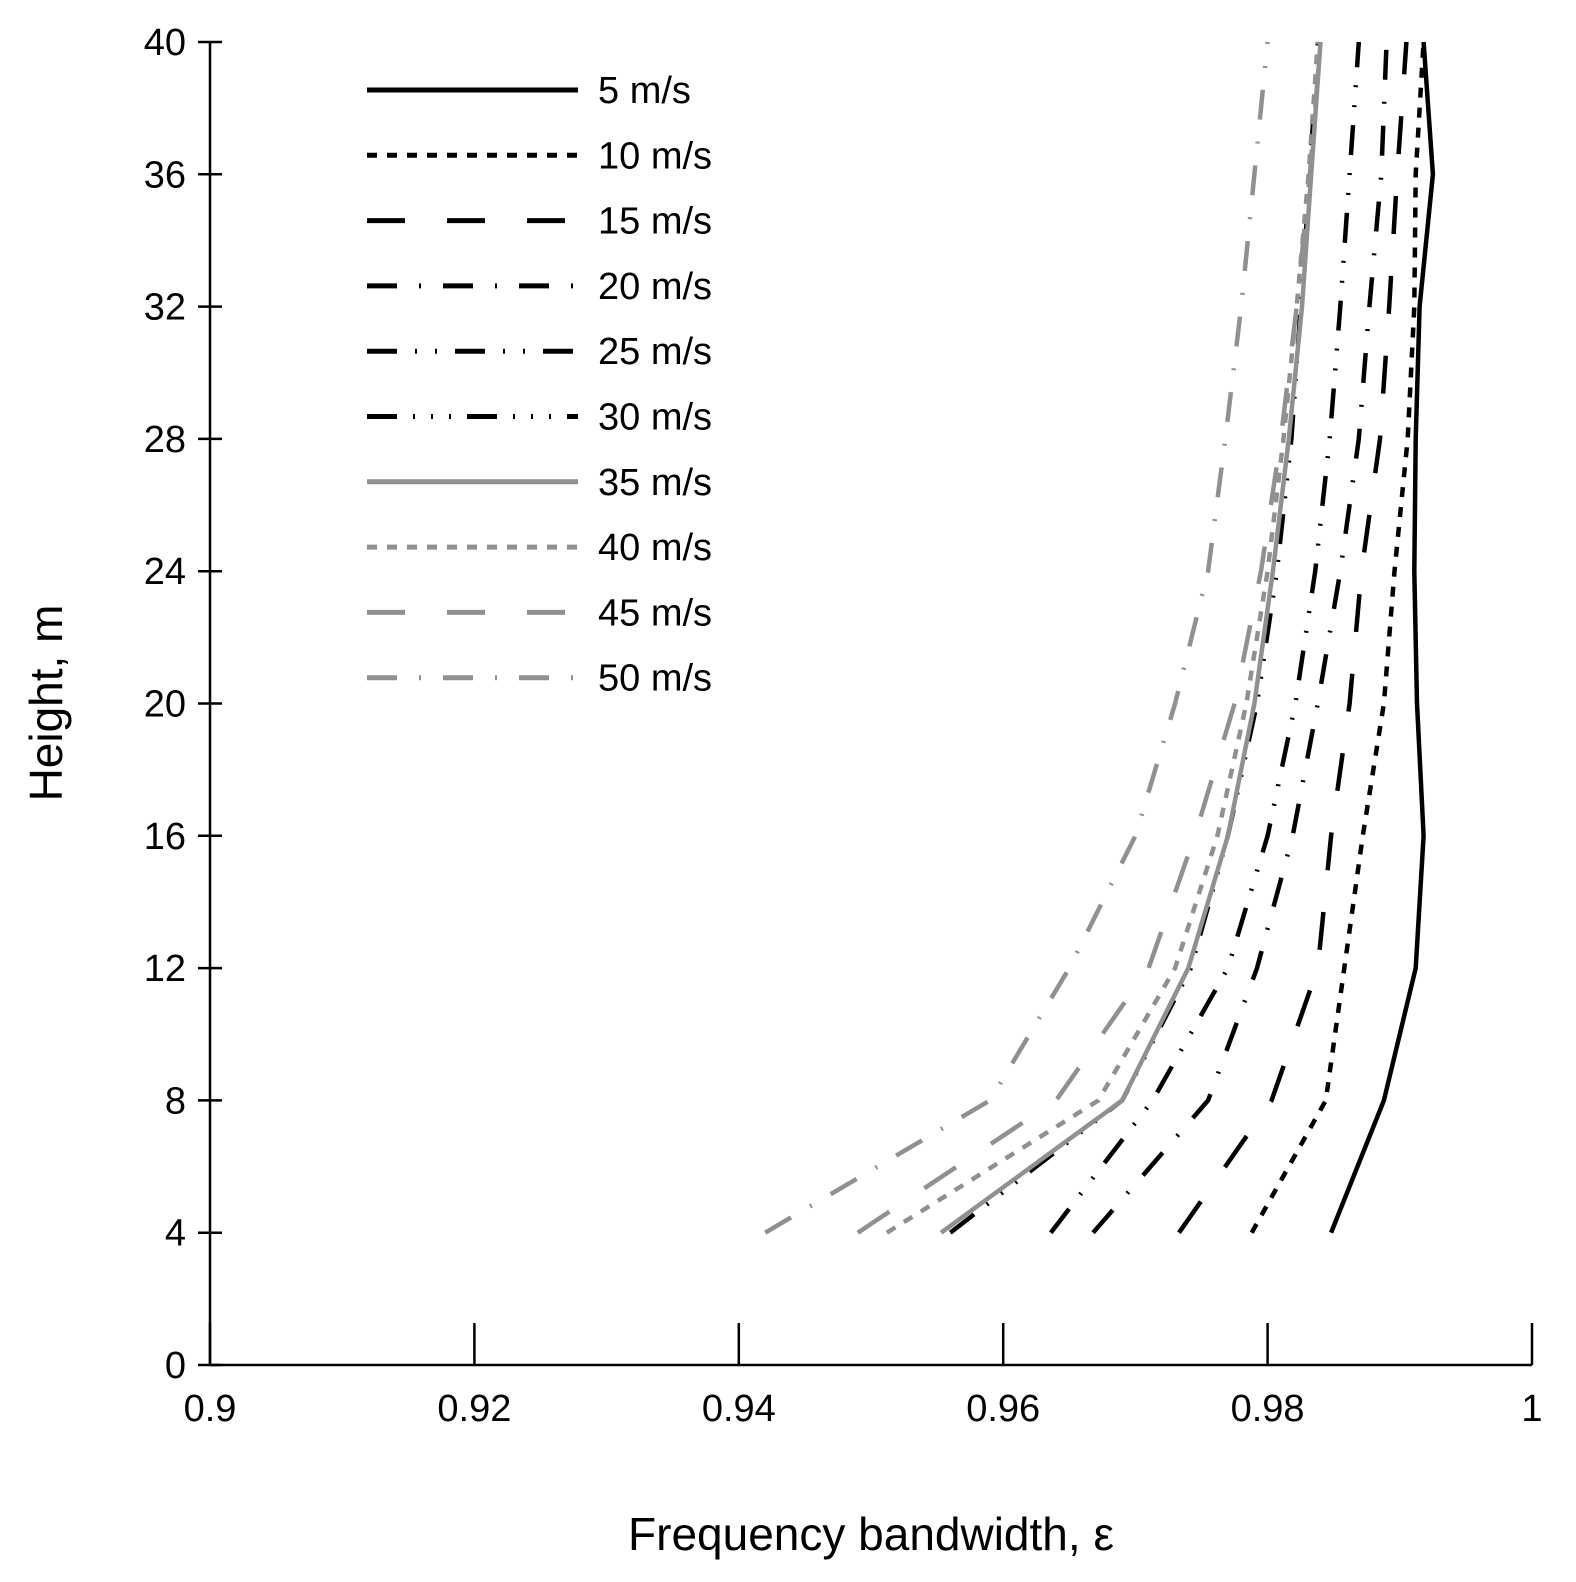 This screenshot has width=1576, height=1582. Describe the element at coordinates (655, 418) in the screenshot. I see `legend-label-6: 30 m/s` at that location.